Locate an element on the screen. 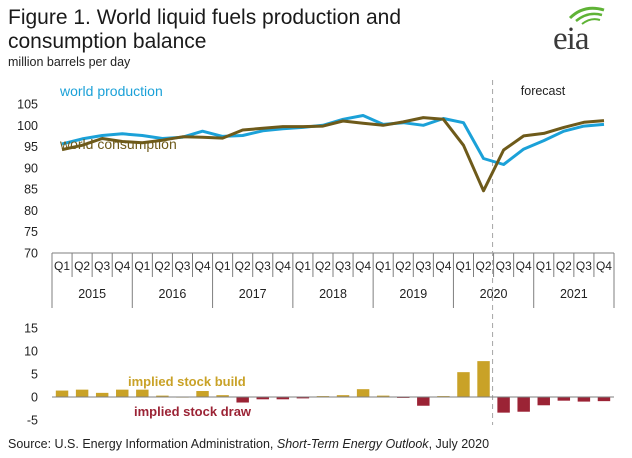 The height and width of the screenshot is (458, 632). year-label: 2018 is located at coordinates (333, 294).